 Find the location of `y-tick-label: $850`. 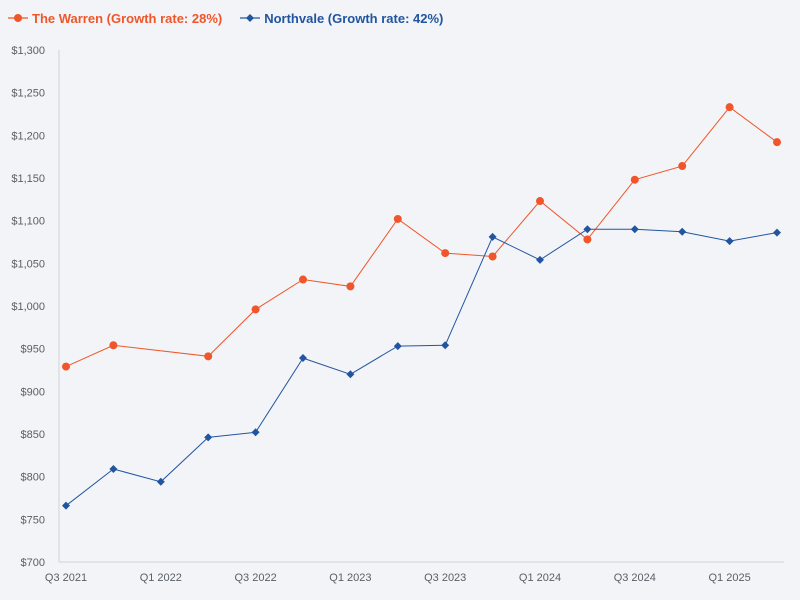

y-tick-label: $850 is located at coordinates (33, 435).